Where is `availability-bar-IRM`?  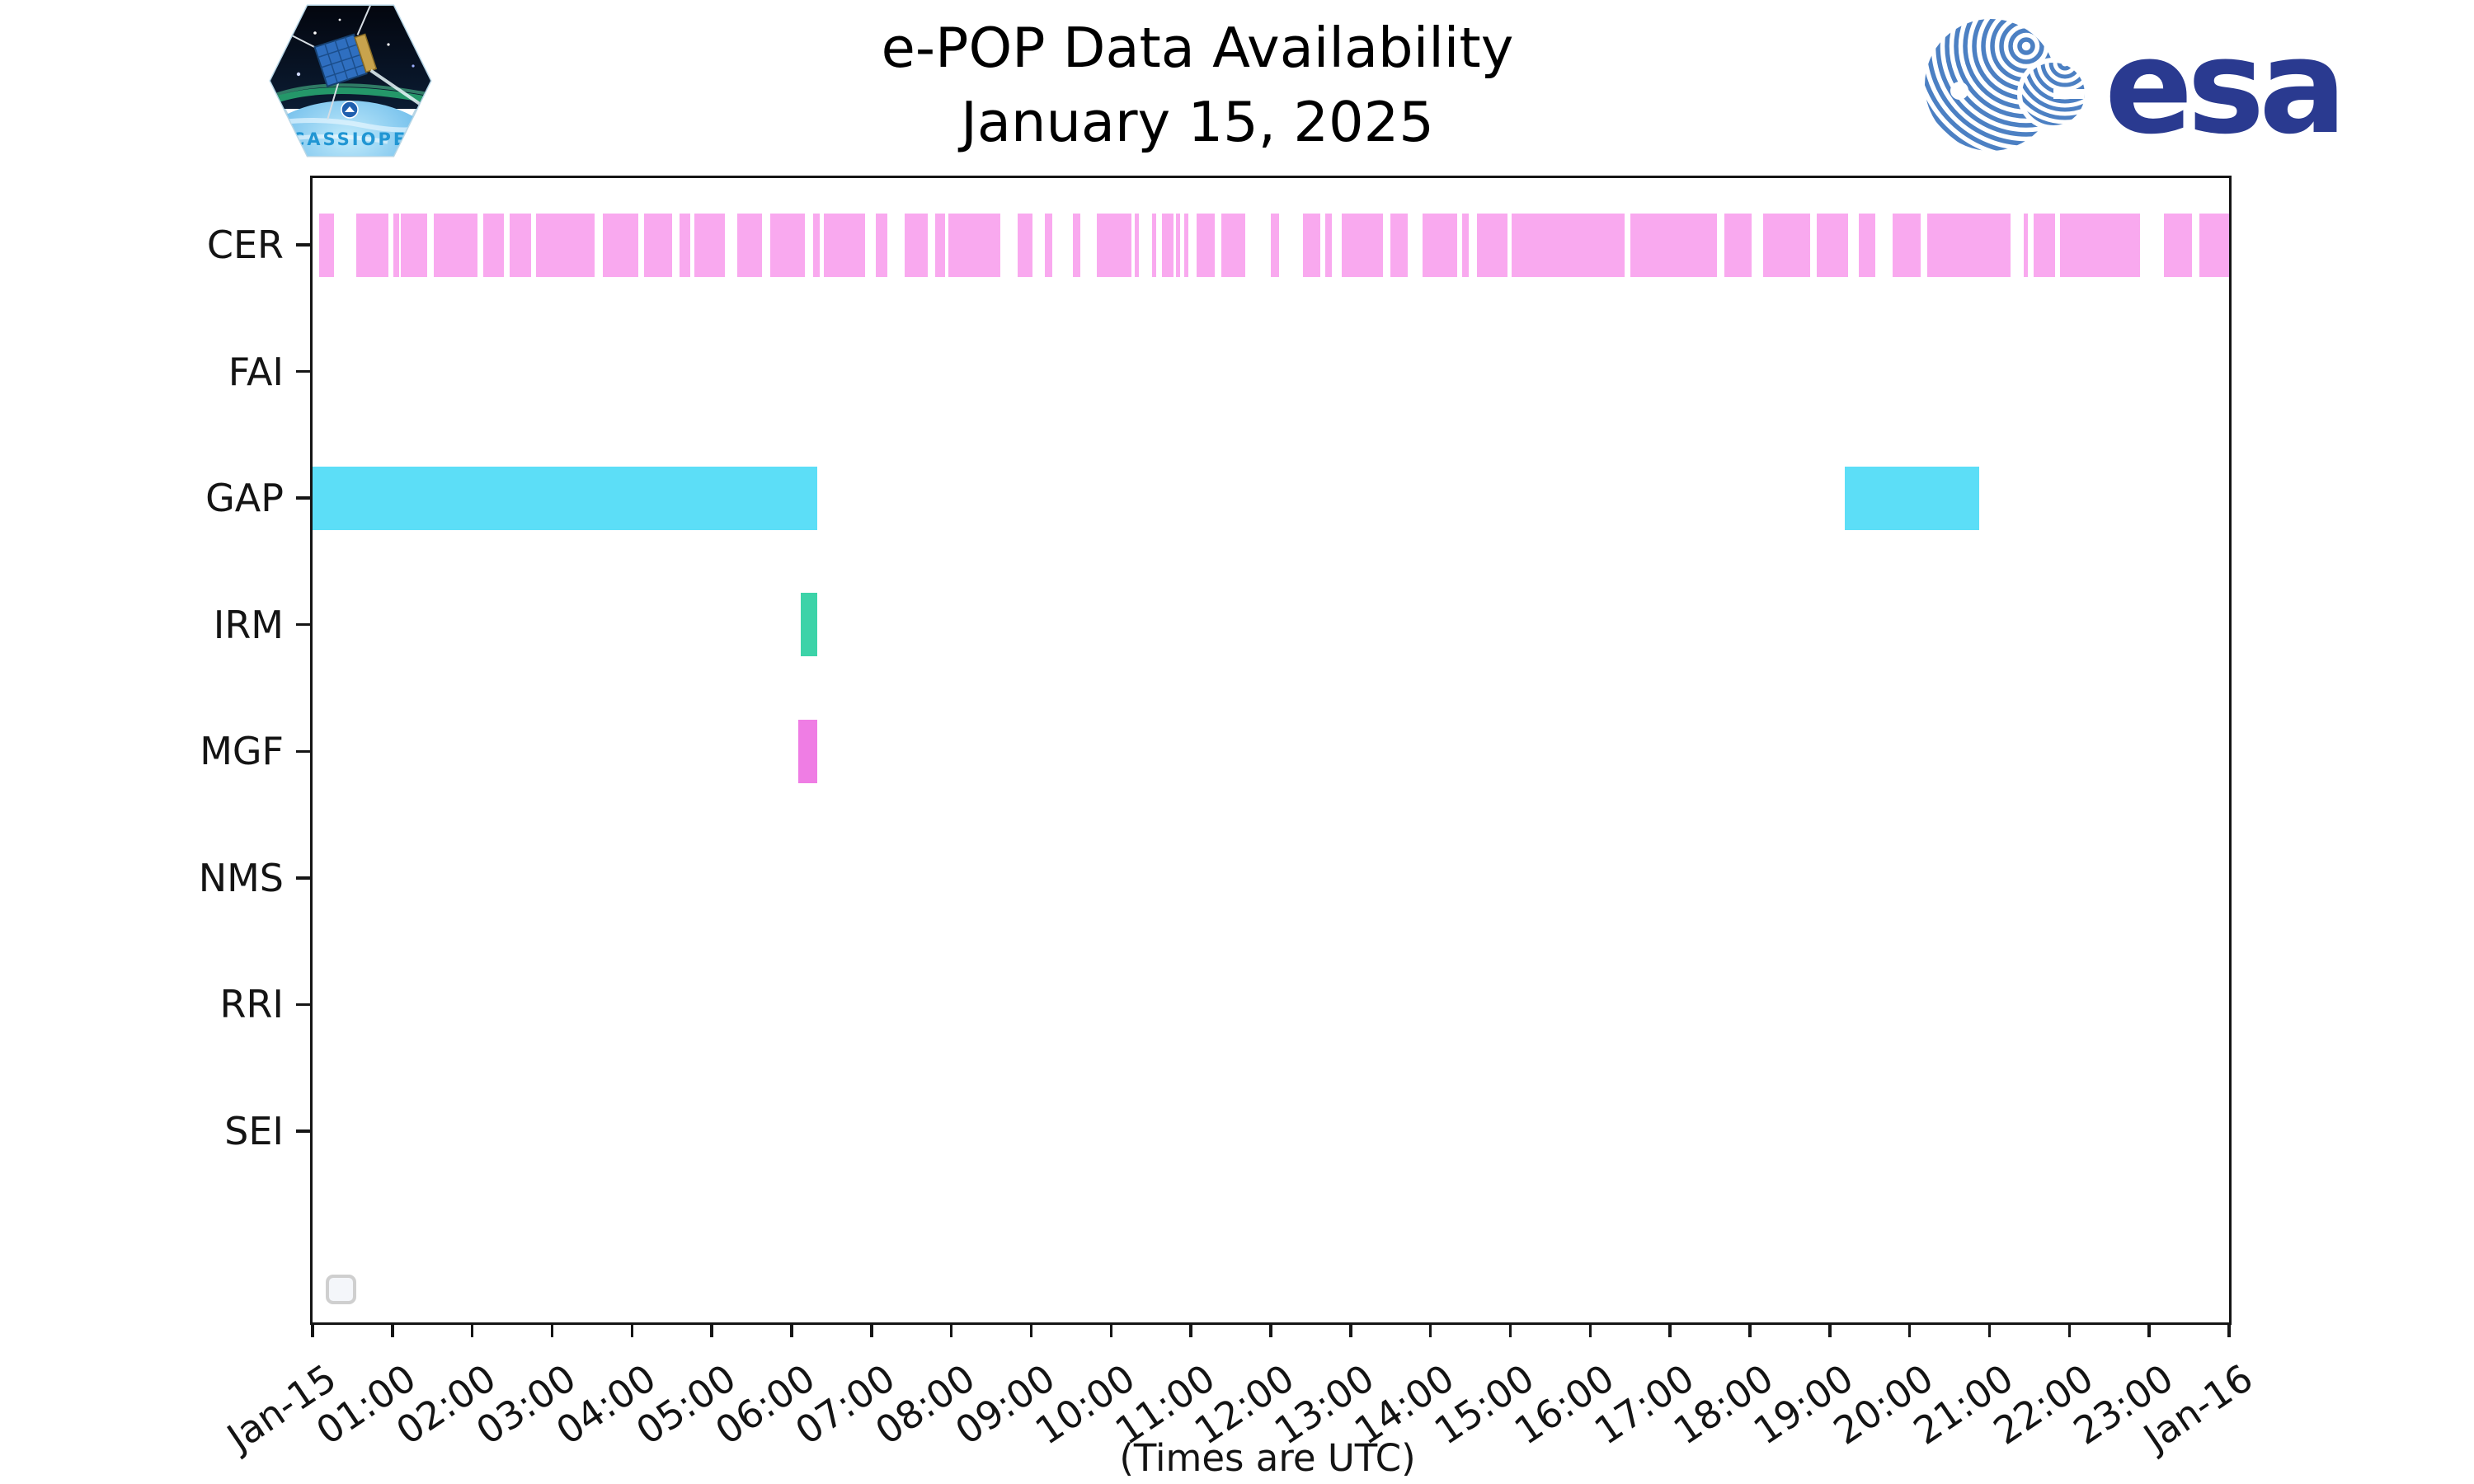
availability-bar-IRM is located at coordinates (809, 625).